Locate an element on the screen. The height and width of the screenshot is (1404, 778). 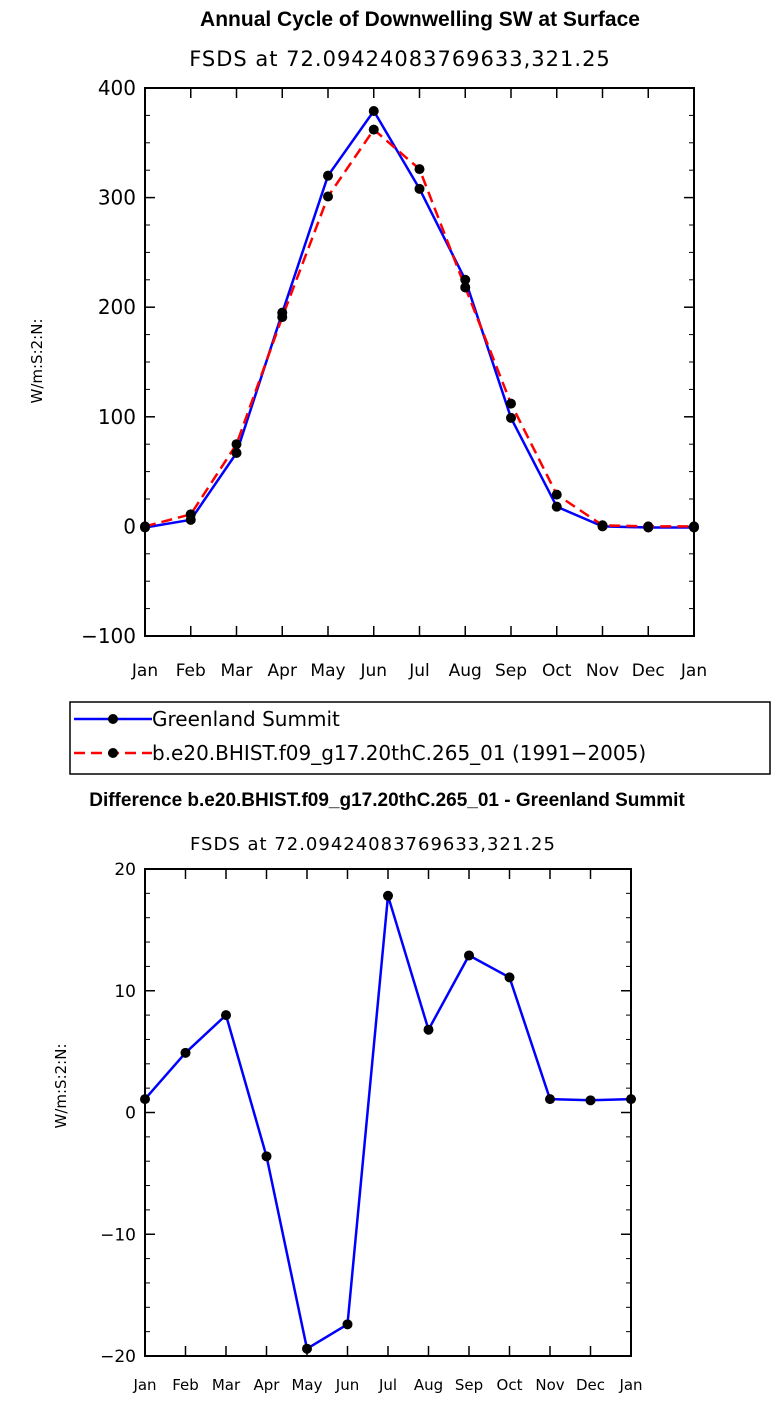
chart-1-y-axis-label: W/m:S:2:N: is located at coordinates (37, 361).